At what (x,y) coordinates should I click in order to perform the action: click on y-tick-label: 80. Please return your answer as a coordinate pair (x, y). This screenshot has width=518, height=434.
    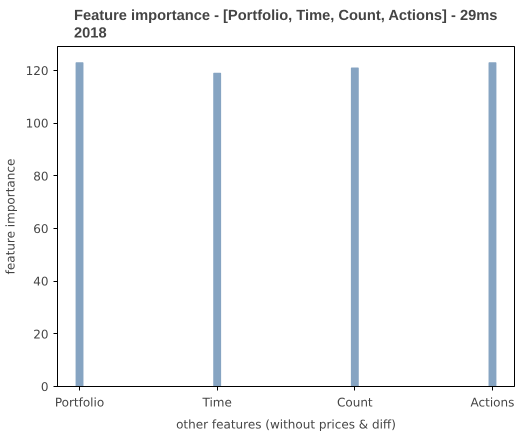
    Looking at the image, I should click on (41, 176).